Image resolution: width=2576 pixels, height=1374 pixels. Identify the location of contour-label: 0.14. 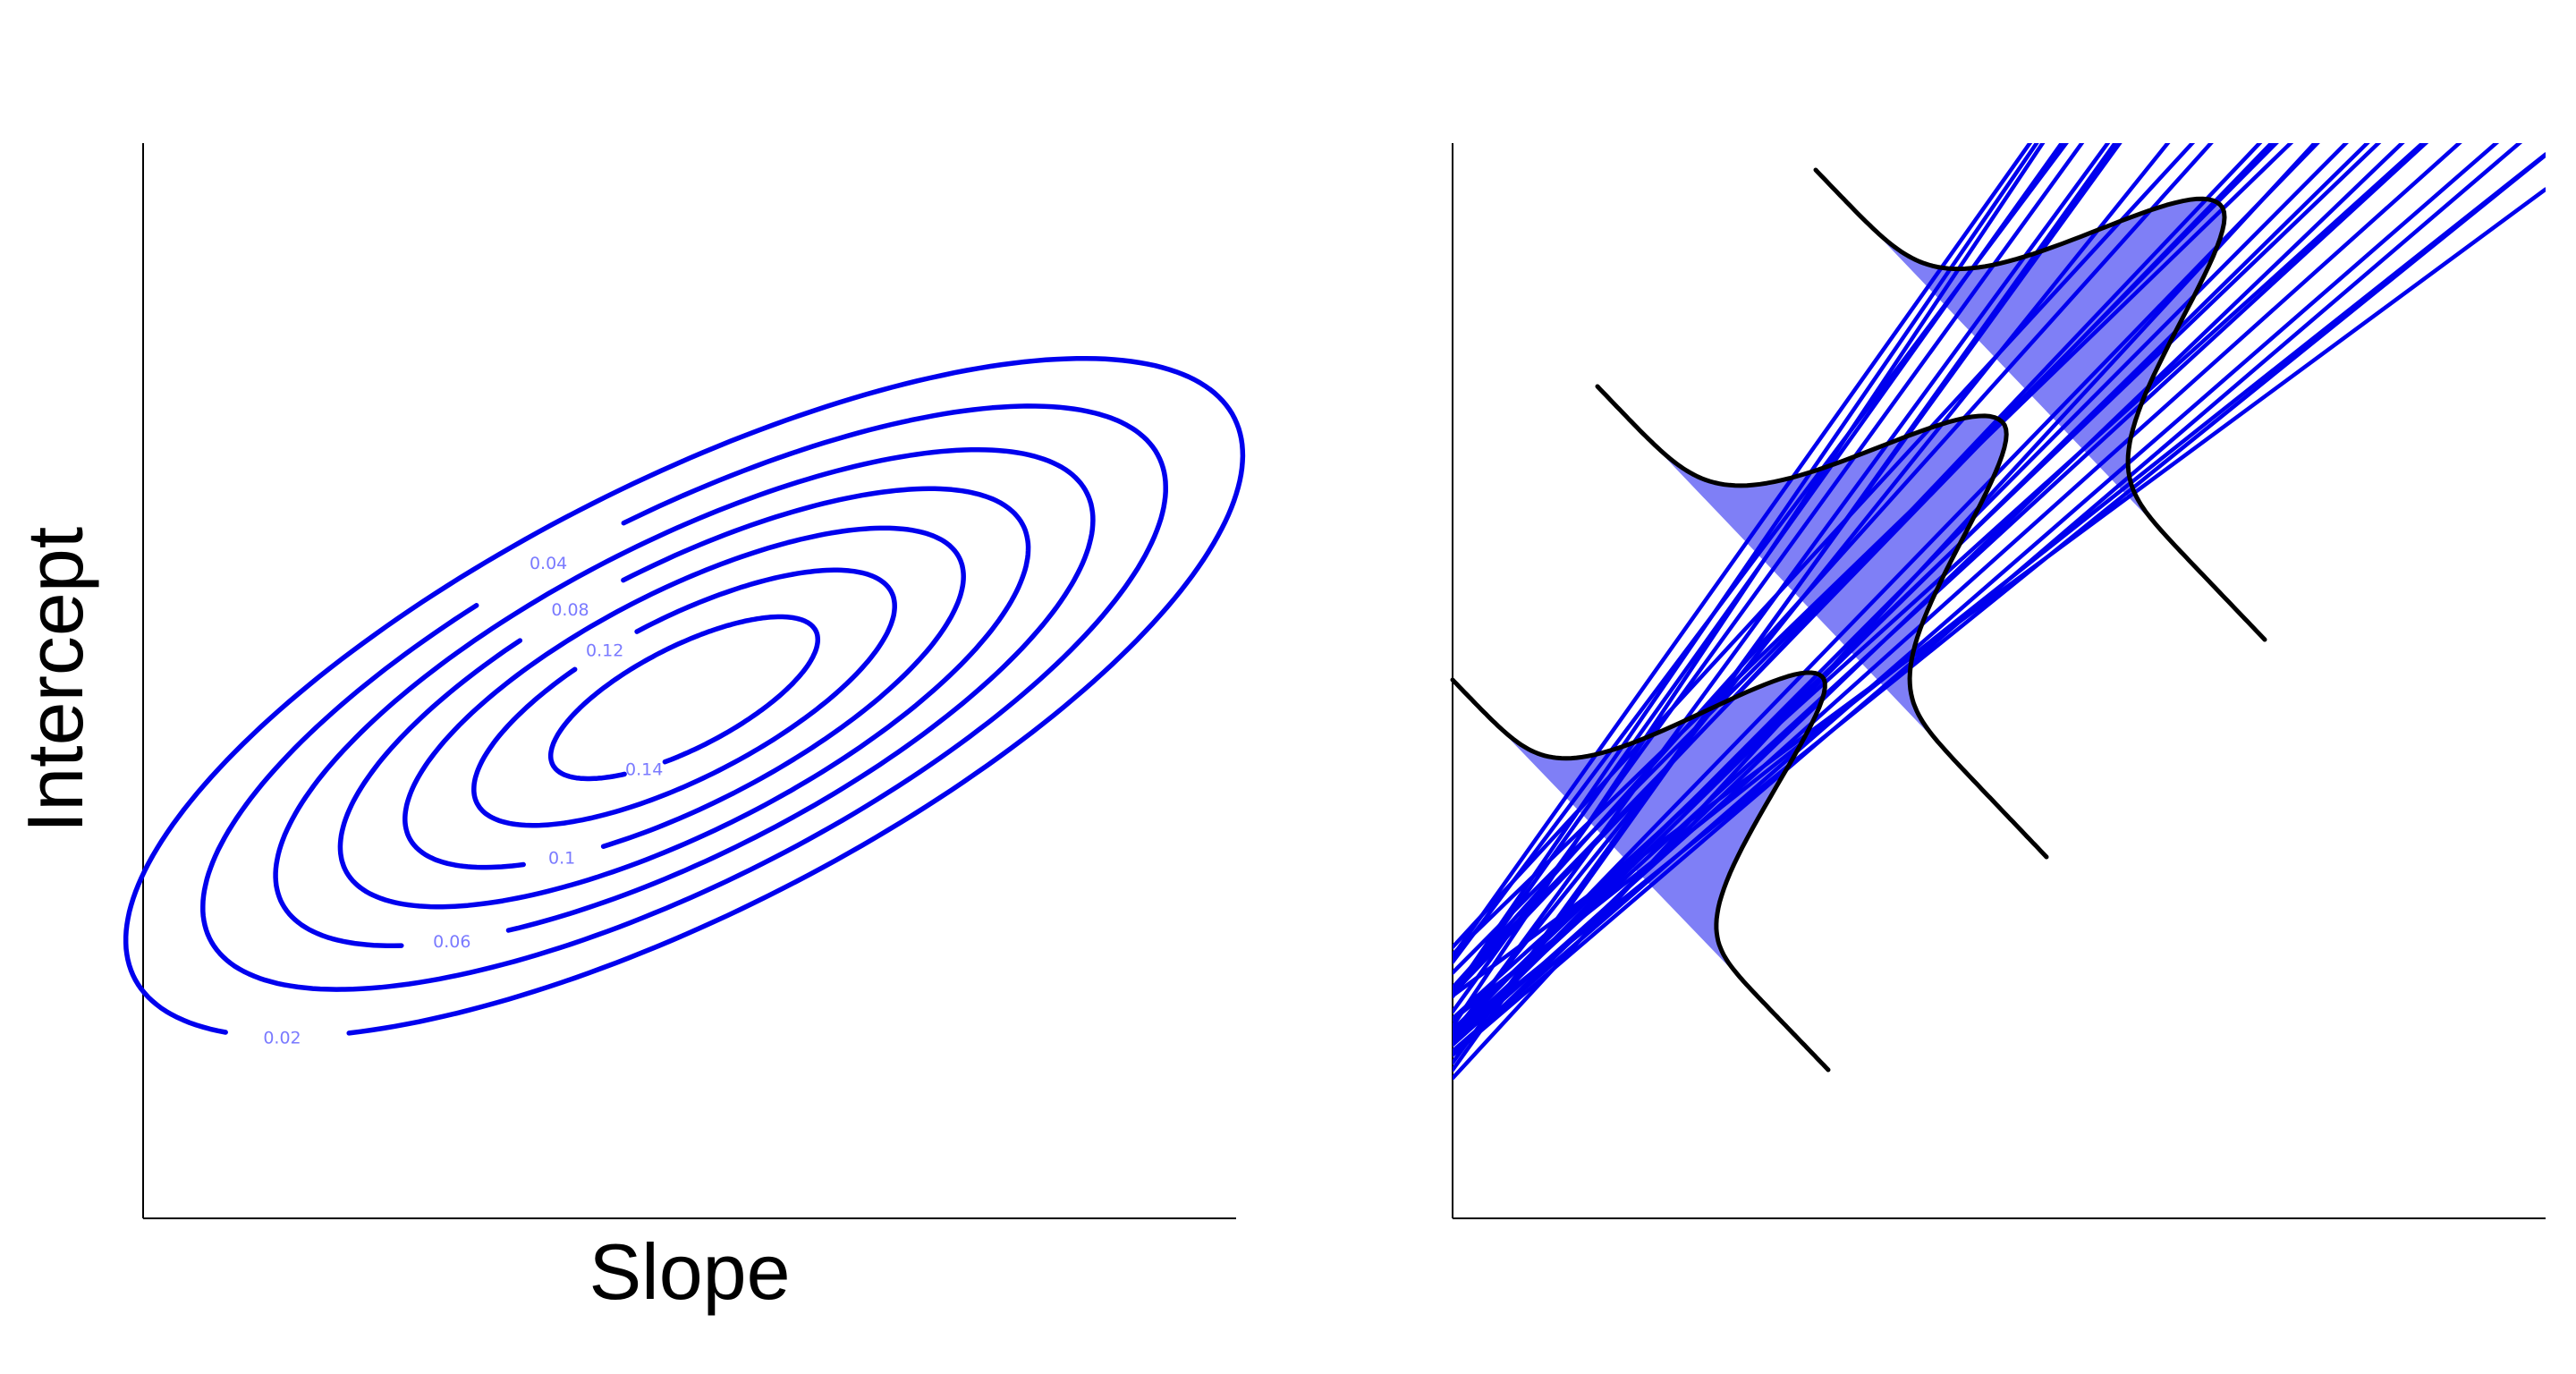
(644, 770).